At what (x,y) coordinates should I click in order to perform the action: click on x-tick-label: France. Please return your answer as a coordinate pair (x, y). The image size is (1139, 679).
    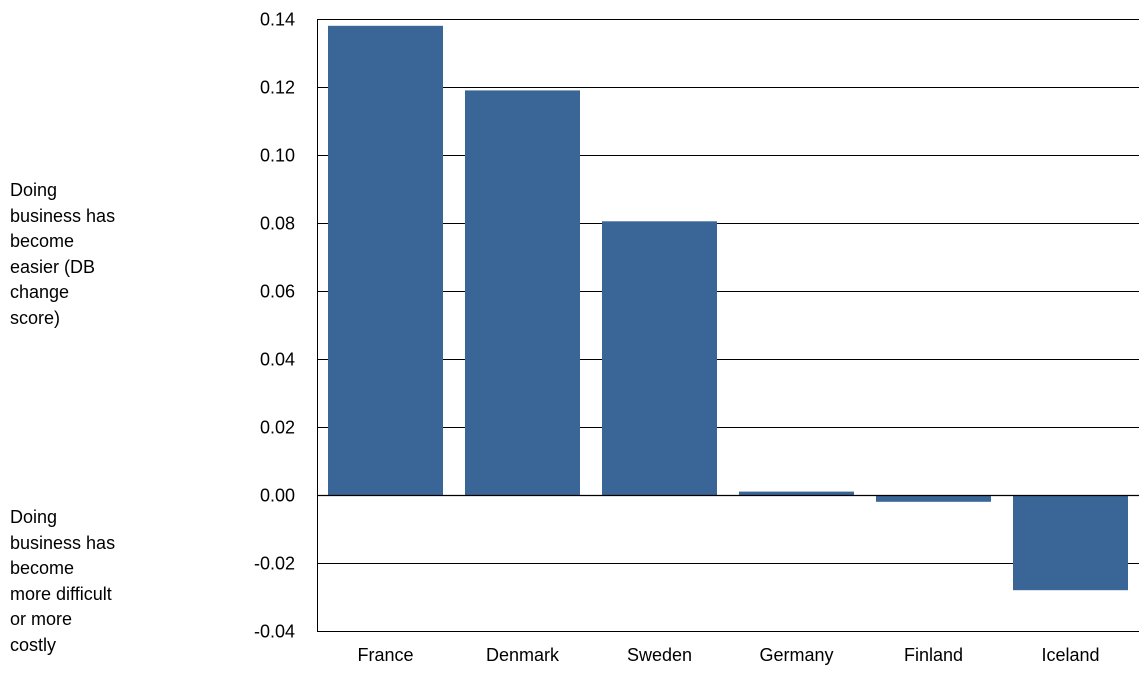
    Looking at the image, I should click on (385, 655).